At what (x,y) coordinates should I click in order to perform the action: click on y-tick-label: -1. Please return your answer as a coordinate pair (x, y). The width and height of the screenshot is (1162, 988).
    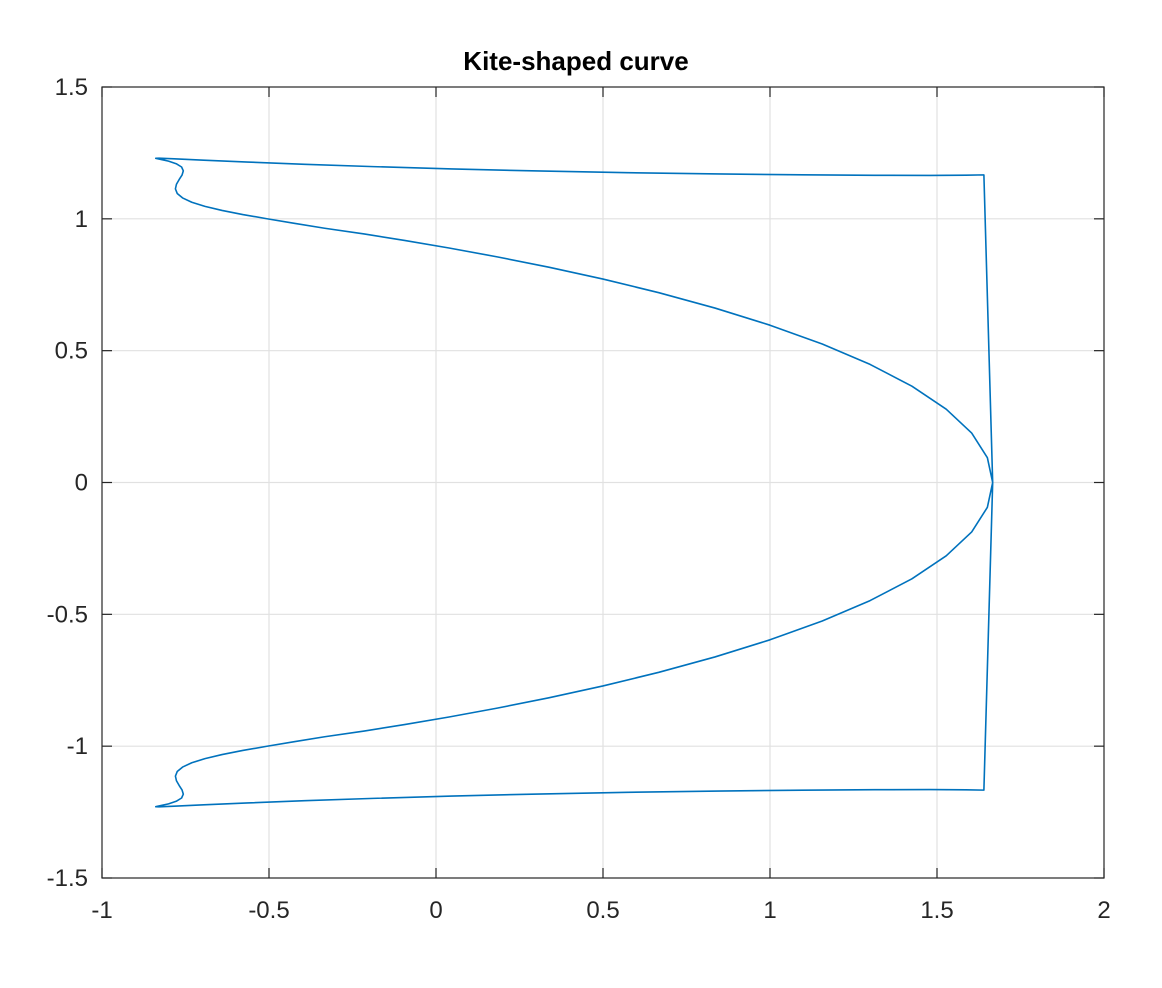
    Looking at the image, I should click on (77, 746).